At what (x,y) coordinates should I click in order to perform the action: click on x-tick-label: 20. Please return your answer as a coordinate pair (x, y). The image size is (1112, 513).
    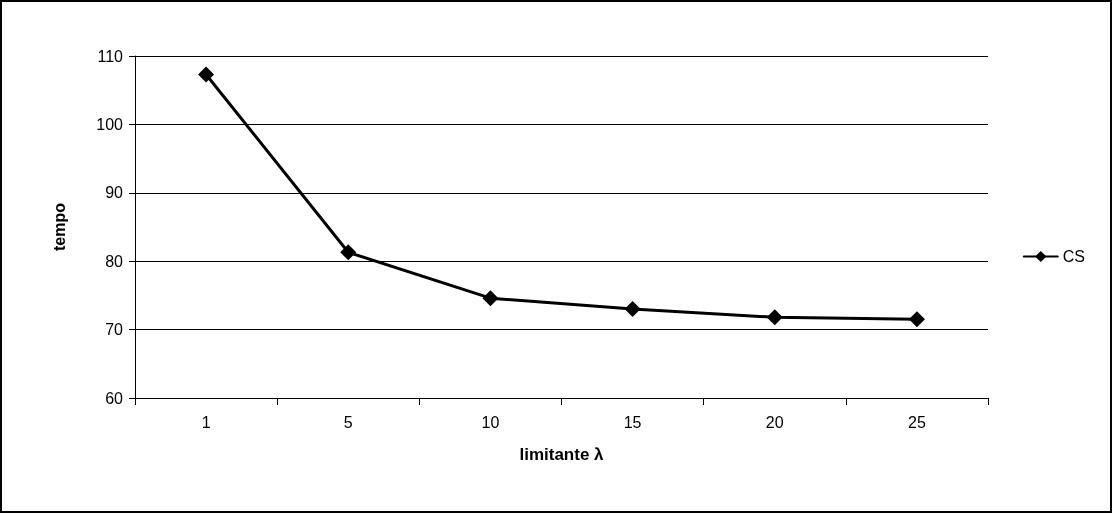
    Looking at the image, I should click on (774, 422).